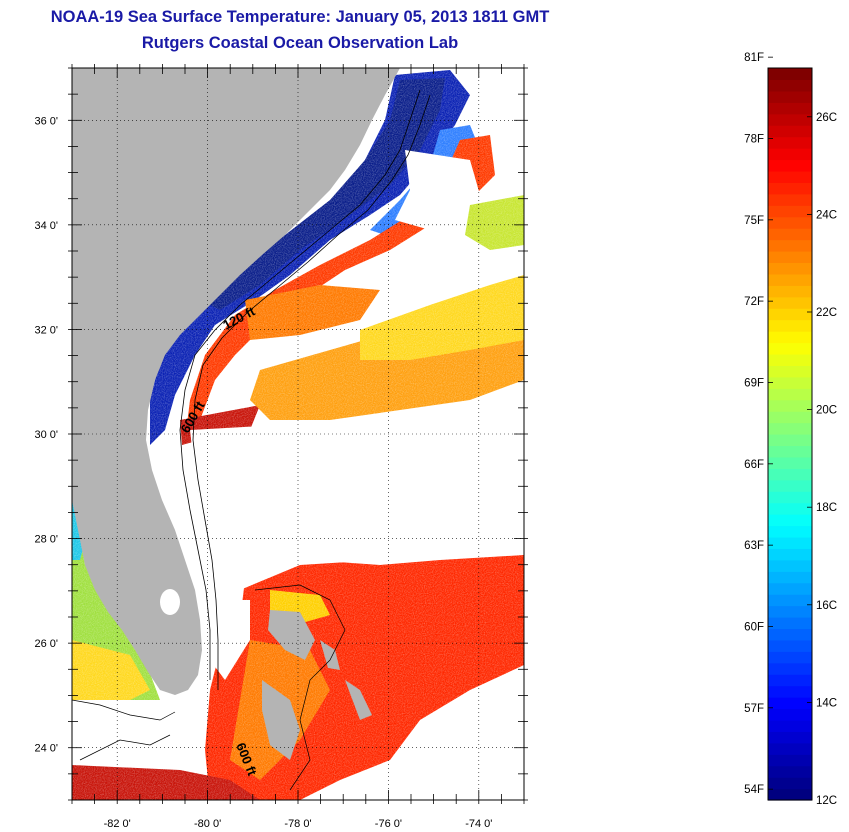  What do you see at coordinates (826, 215) in the screenshot?
I see `colorbar-c-label: 24C` at bounding box center [826, 215].